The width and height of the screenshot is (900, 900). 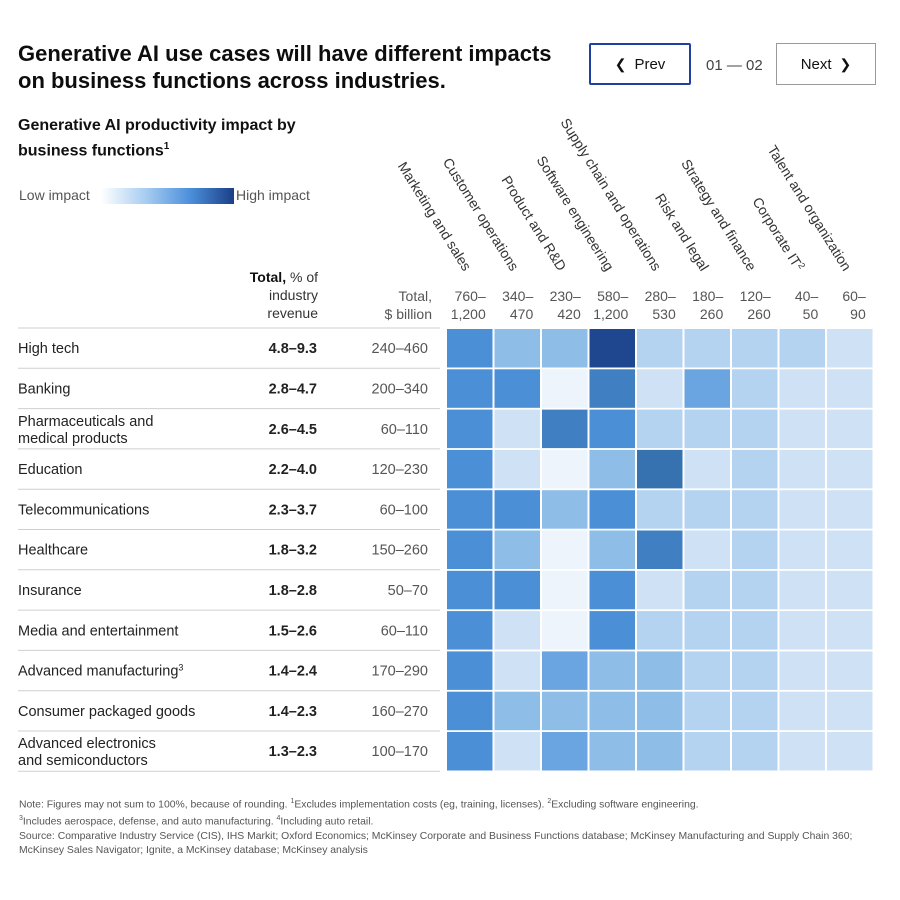 I want to click on industry-label: Healthcare, so click(x=53, y=551).